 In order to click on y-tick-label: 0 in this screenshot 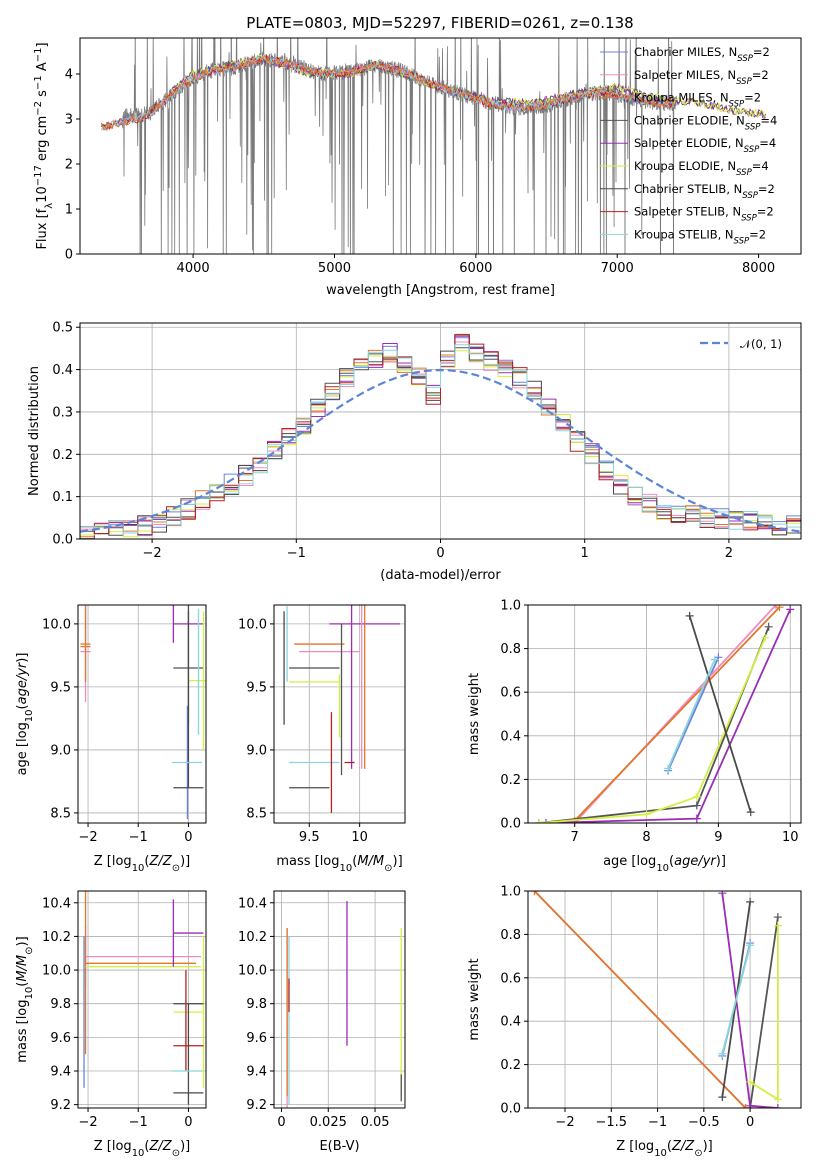, I will do `click(69, 255)`.